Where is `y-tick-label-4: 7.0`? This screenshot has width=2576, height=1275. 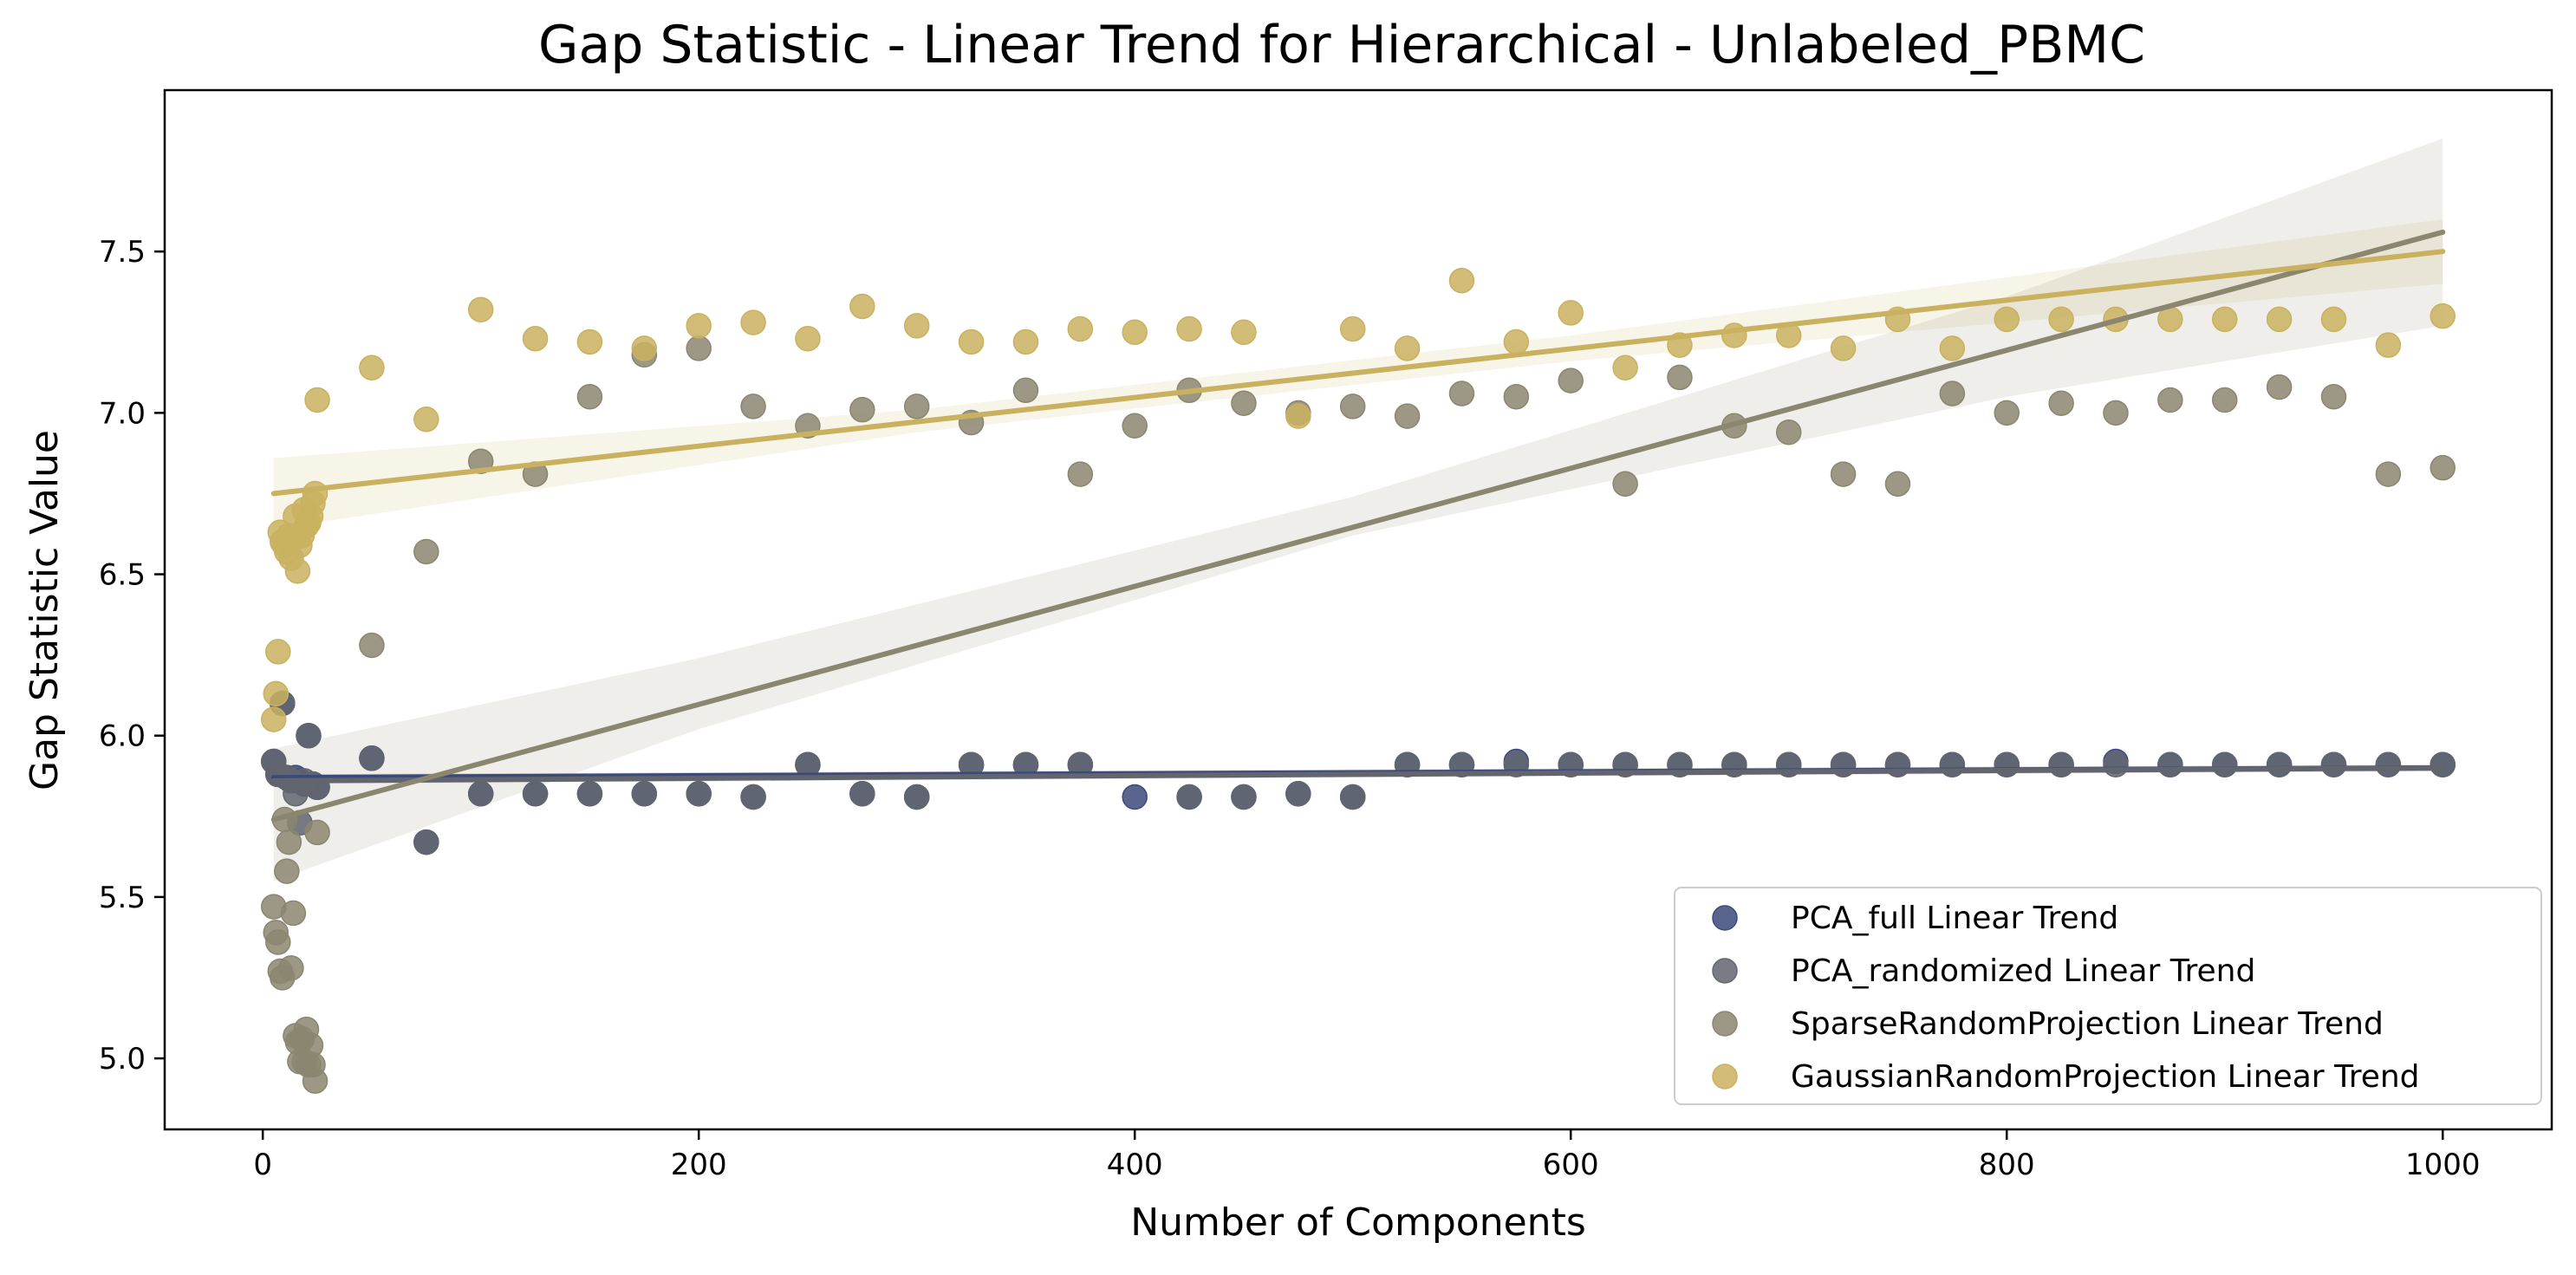 y-tick-label-4: 7.0 is located at coordinates (122, 414).